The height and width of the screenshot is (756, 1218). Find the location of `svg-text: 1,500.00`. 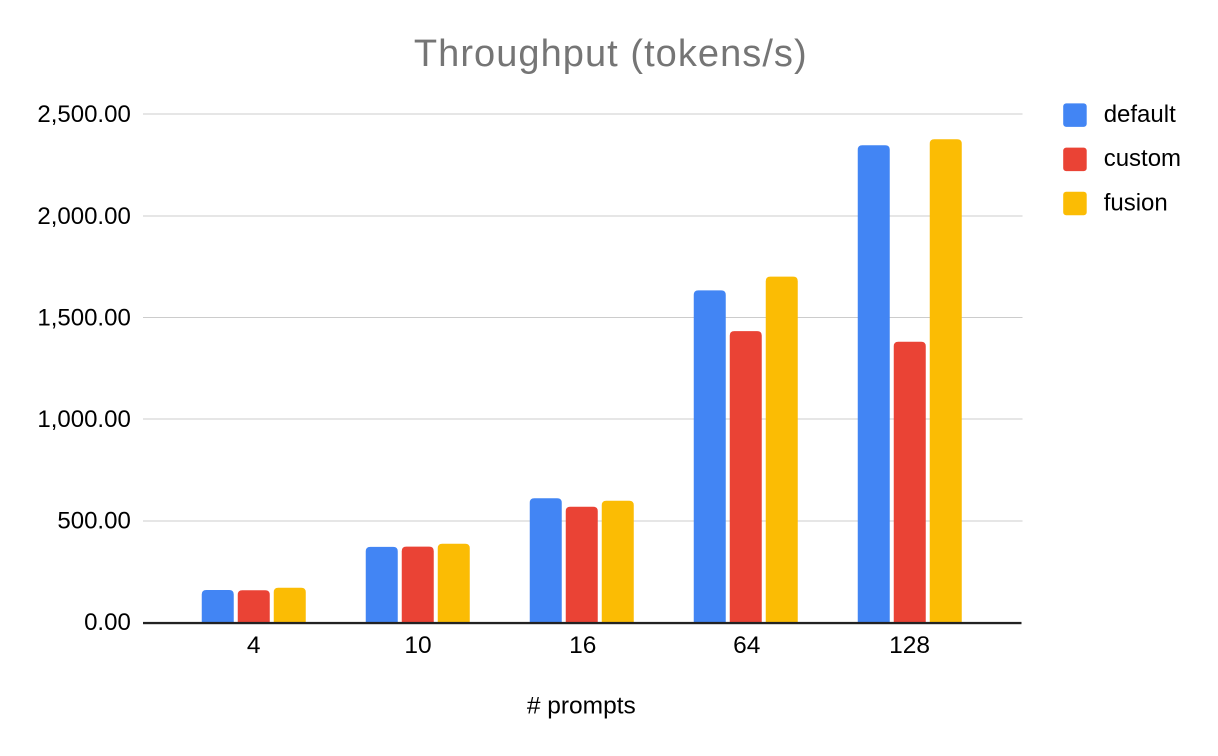

svg-text: 1,500.00 is located at coordinates (83, 317).